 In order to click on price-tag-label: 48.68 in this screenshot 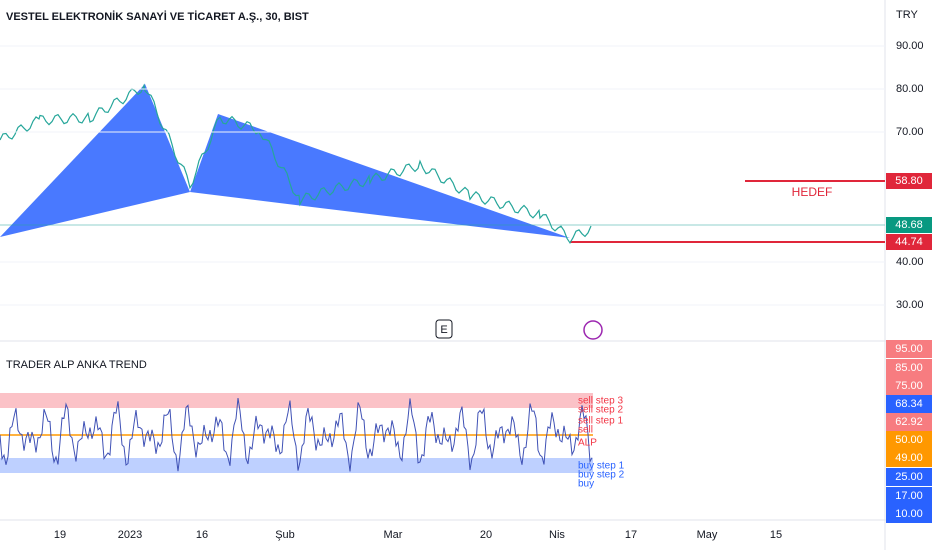, I will do `click(909, 225)`.